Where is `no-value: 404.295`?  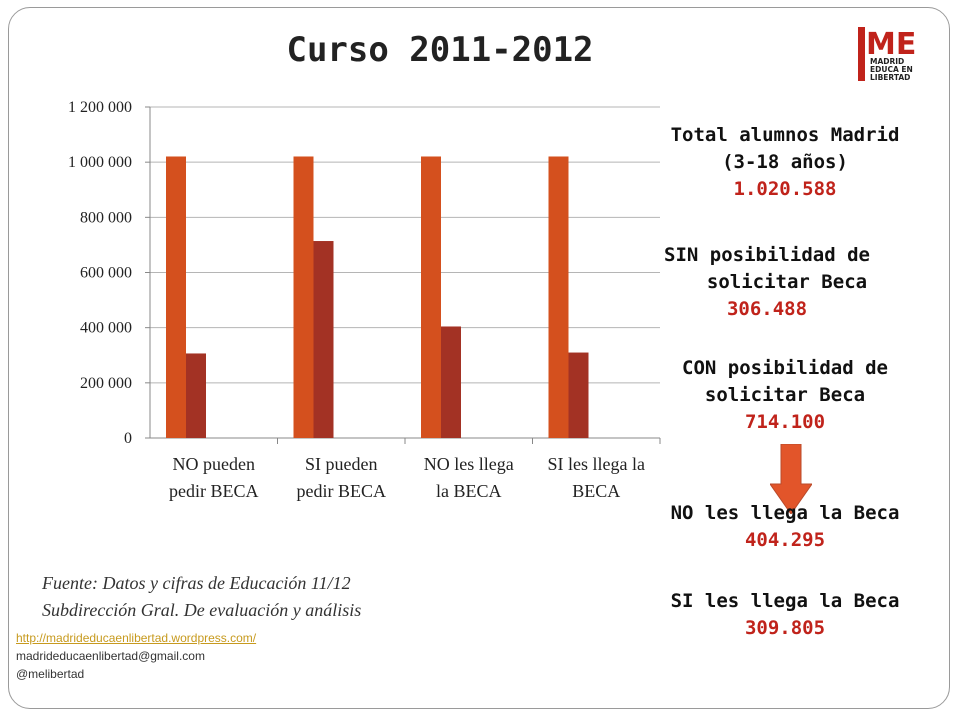 no-value: 404.295 is located at coordinates (785, 540).